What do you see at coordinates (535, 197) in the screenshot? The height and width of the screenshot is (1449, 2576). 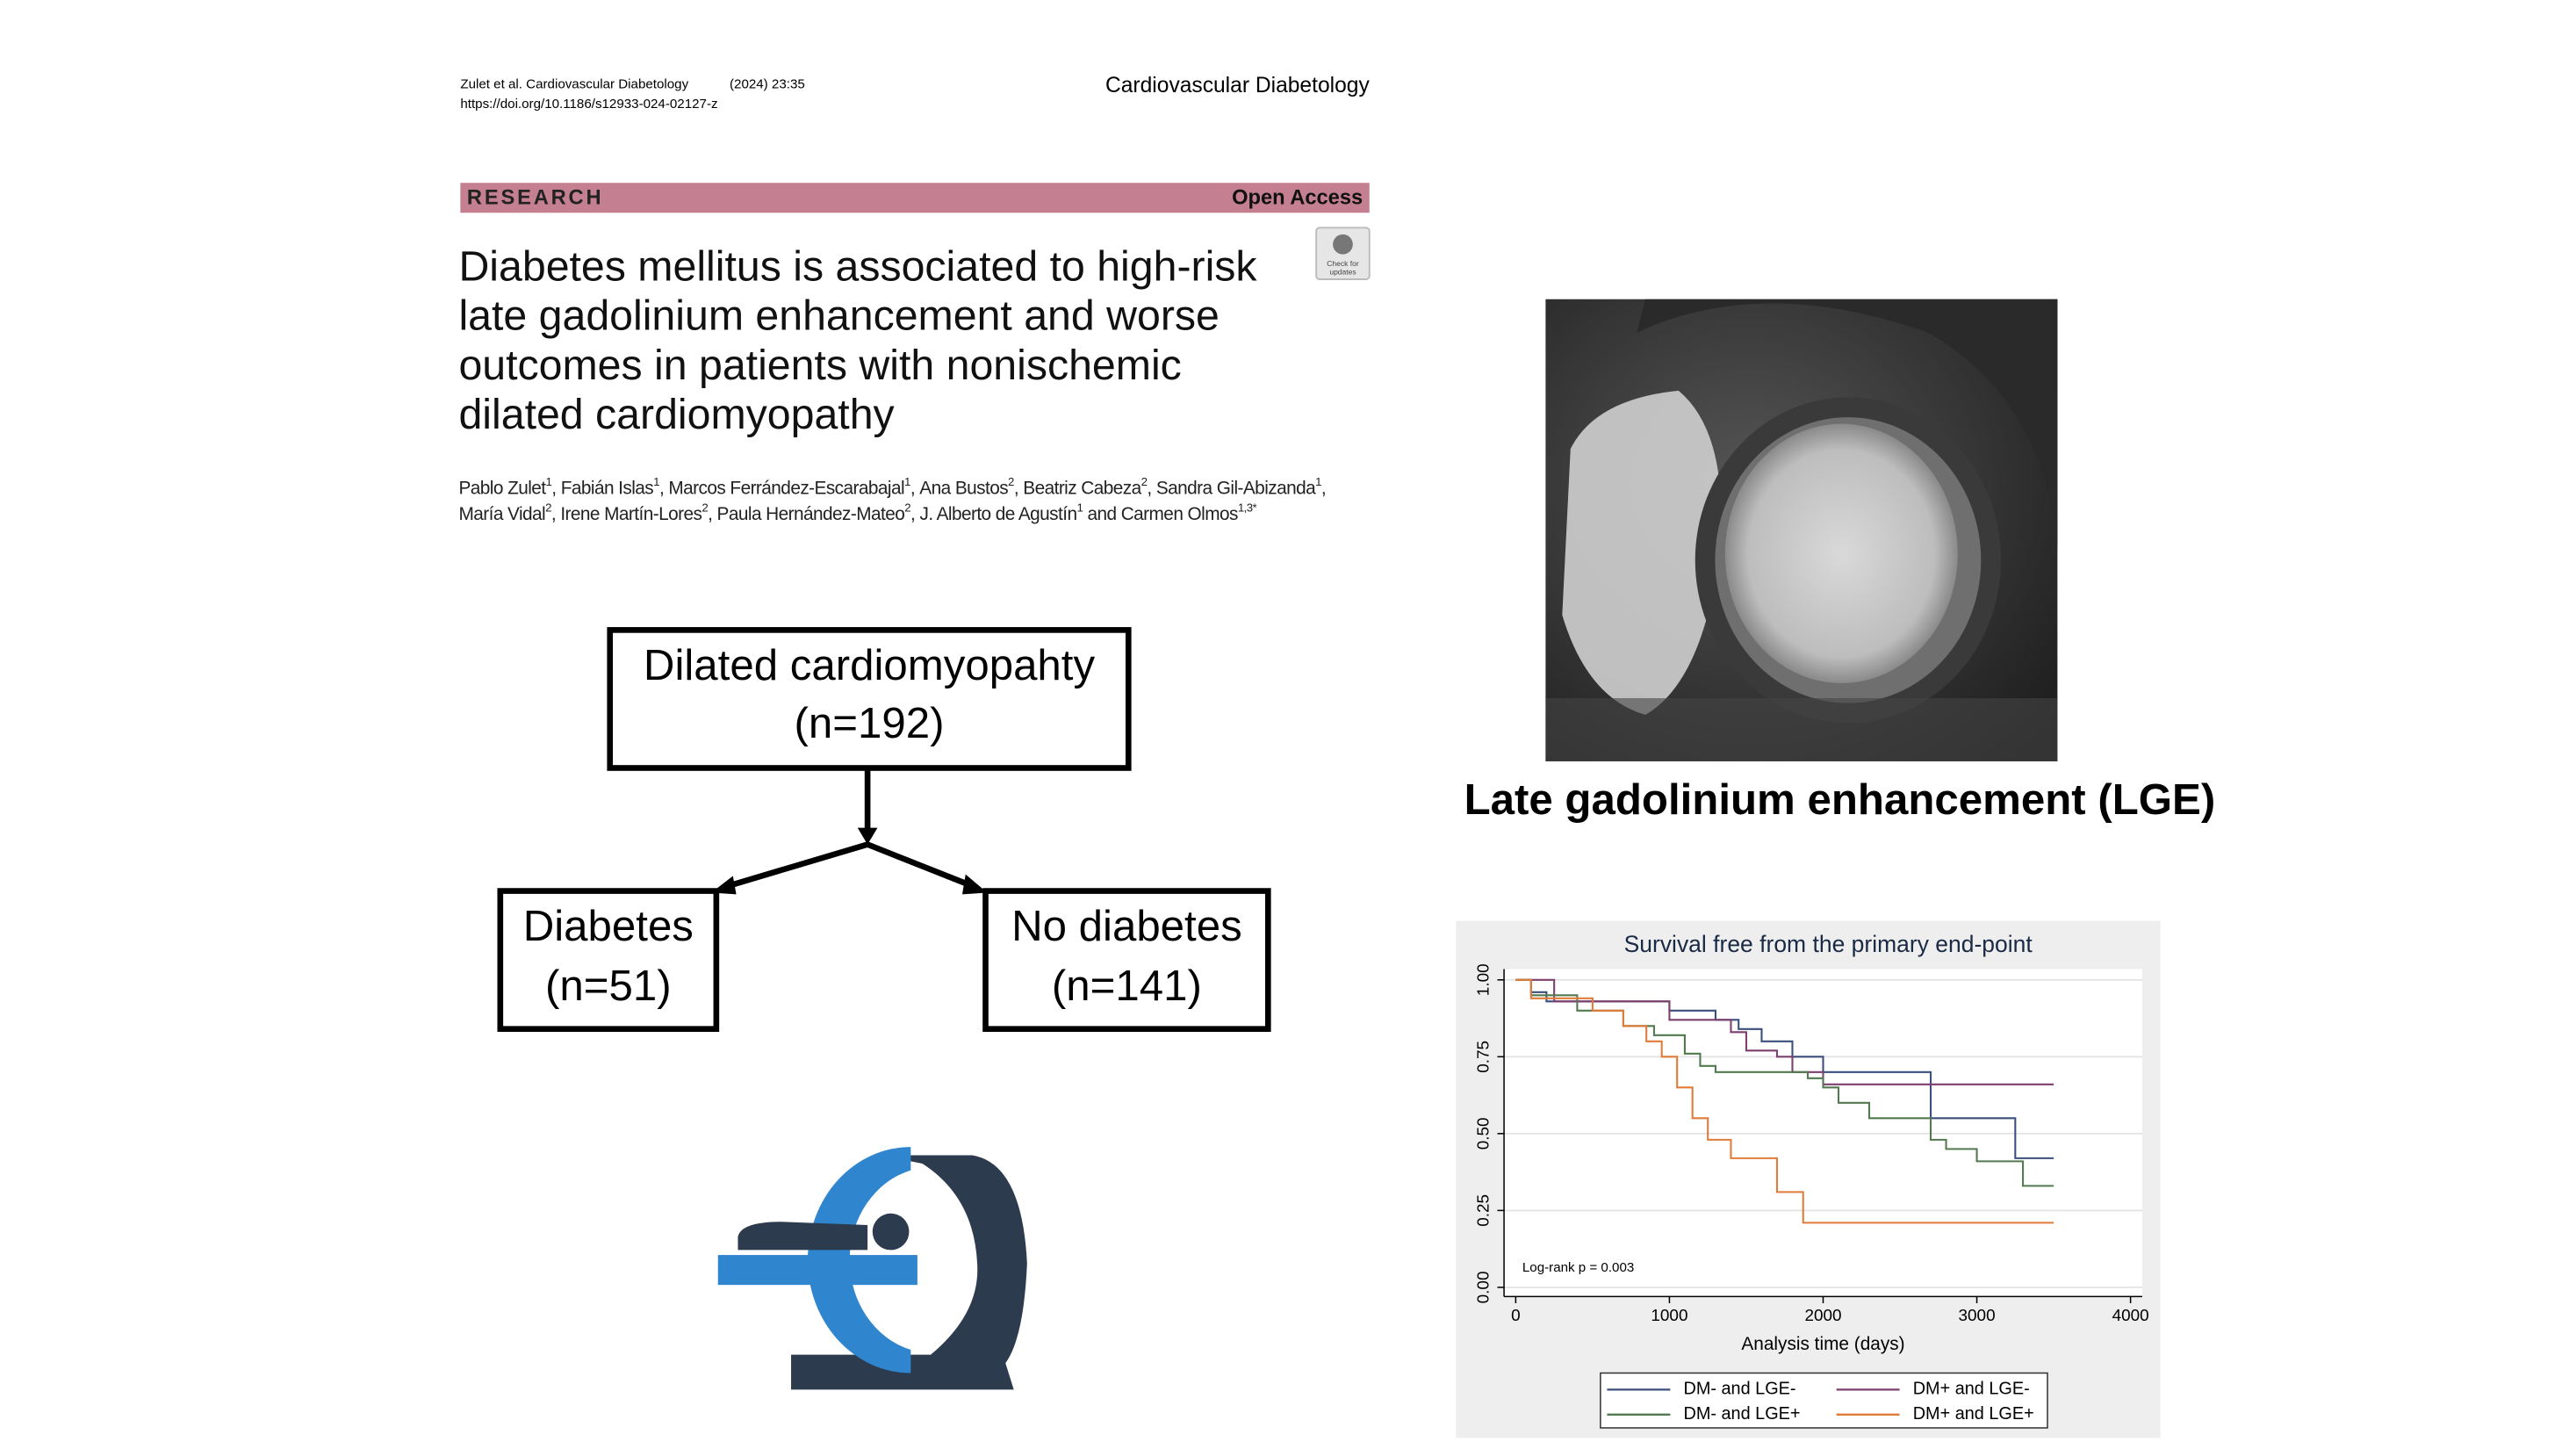 I see `banner-label: RESEARCH` at bounding box center [535, 197].